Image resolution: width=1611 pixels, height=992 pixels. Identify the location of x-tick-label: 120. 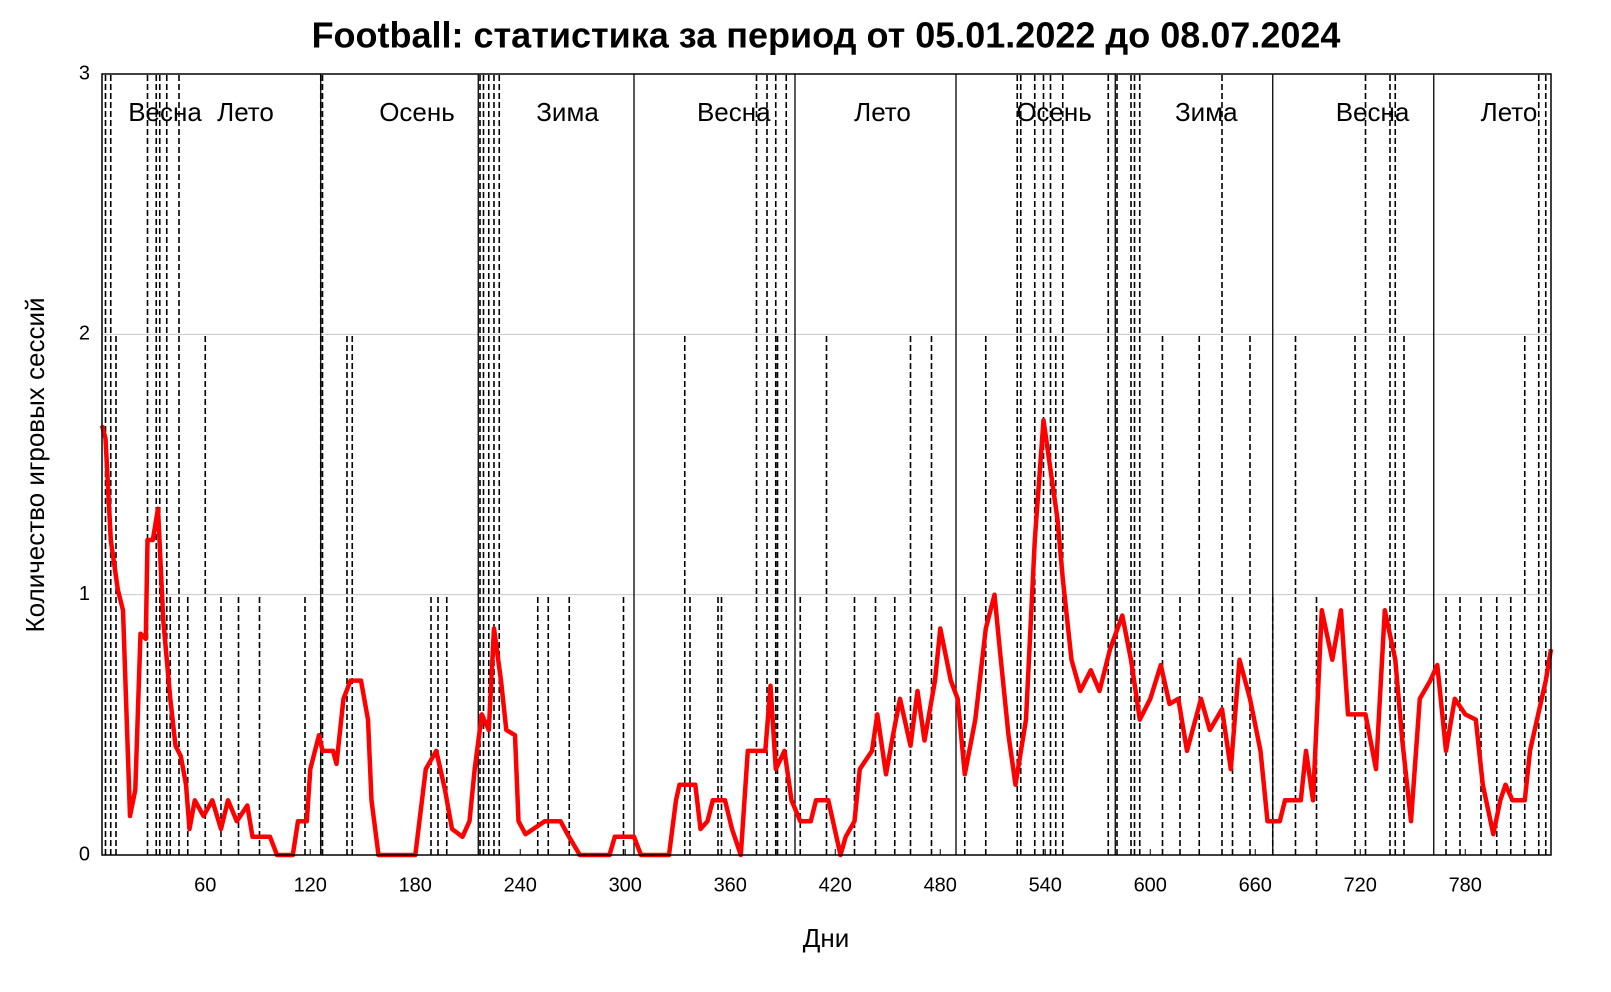
(310, 885).